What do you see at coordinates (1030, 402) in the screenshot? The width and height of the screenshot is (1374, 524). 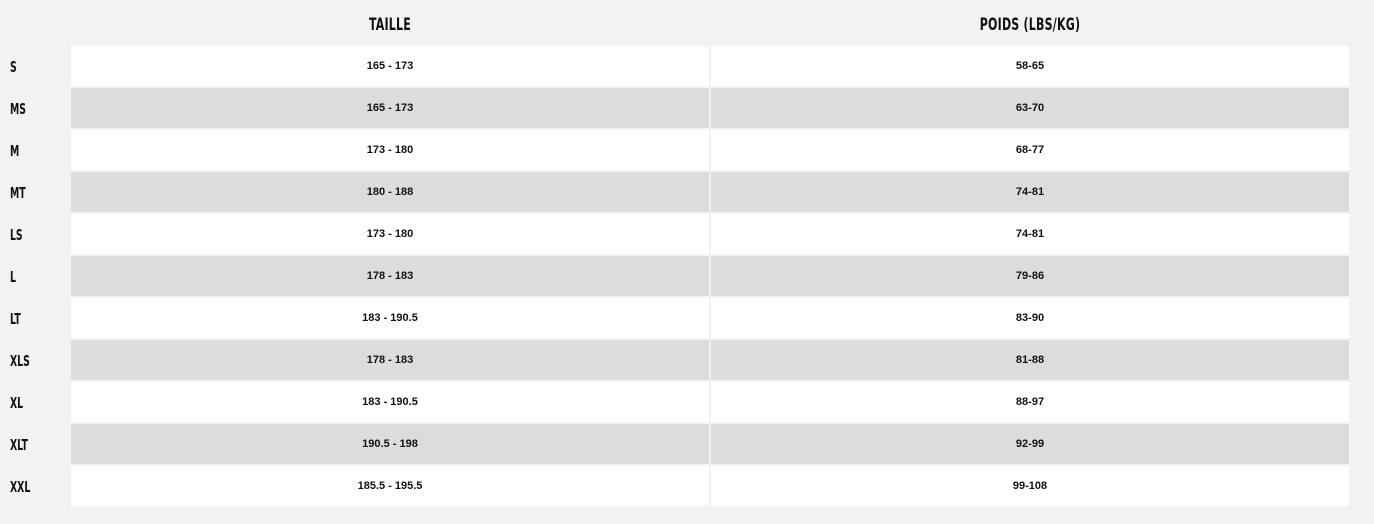 I see `poids-cell: 88-97` at bounding box center [1030, 402].